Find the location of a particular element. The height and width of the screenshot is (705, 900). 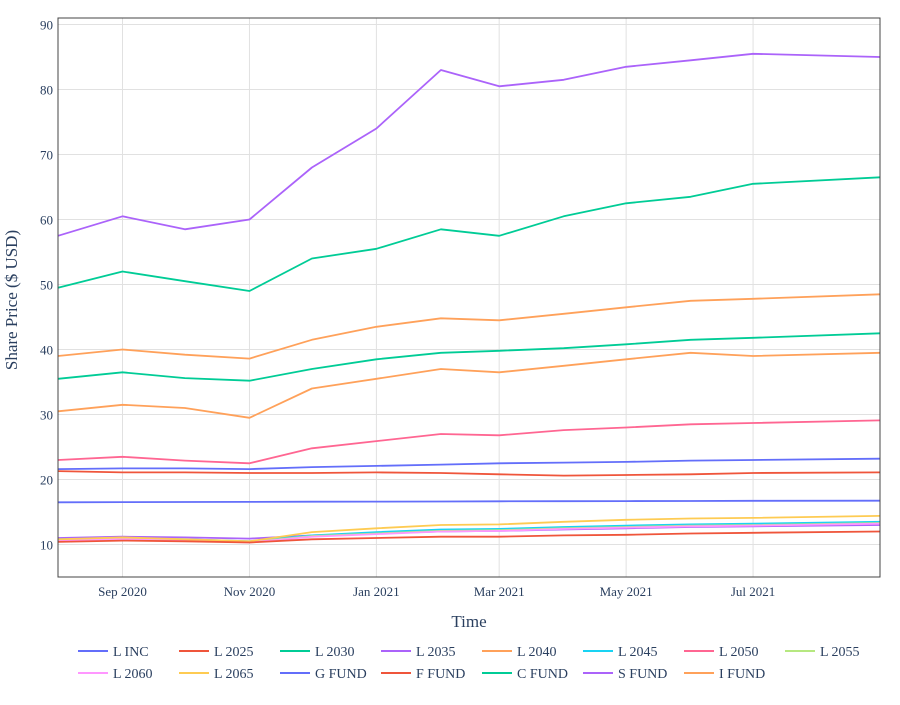

legend-label: L 2050 is located at coordinates (739, 652).